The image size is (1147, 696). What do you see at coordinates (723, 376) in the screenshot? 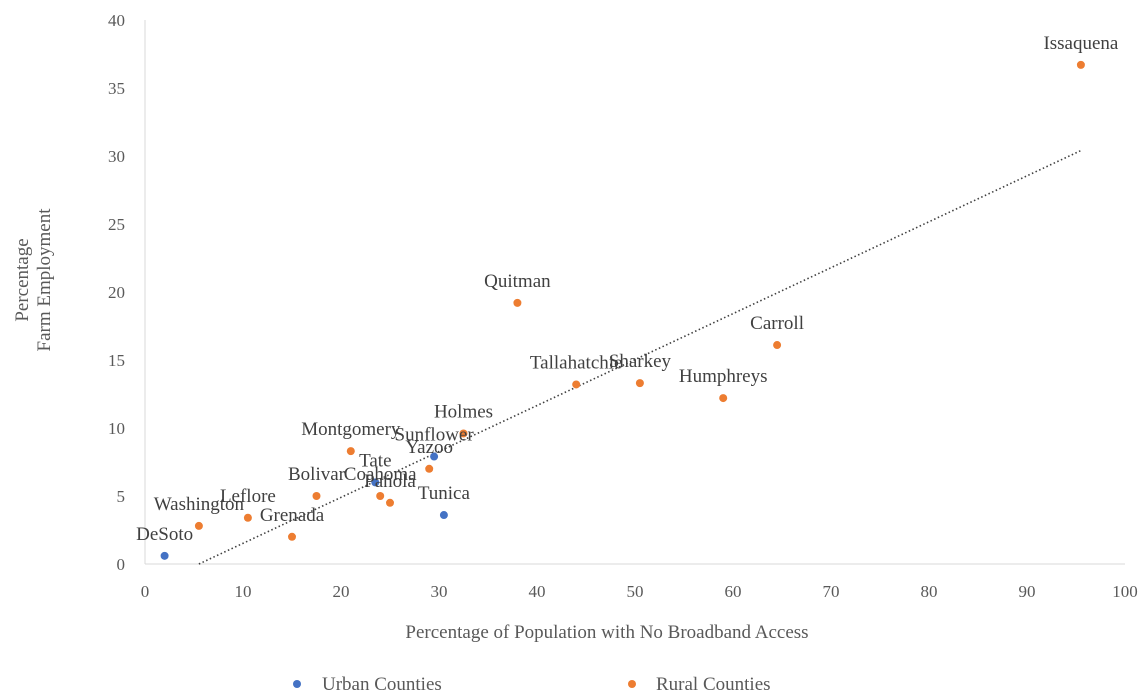
I see `point-label: Humphreys` at bounding box center [723, 376].